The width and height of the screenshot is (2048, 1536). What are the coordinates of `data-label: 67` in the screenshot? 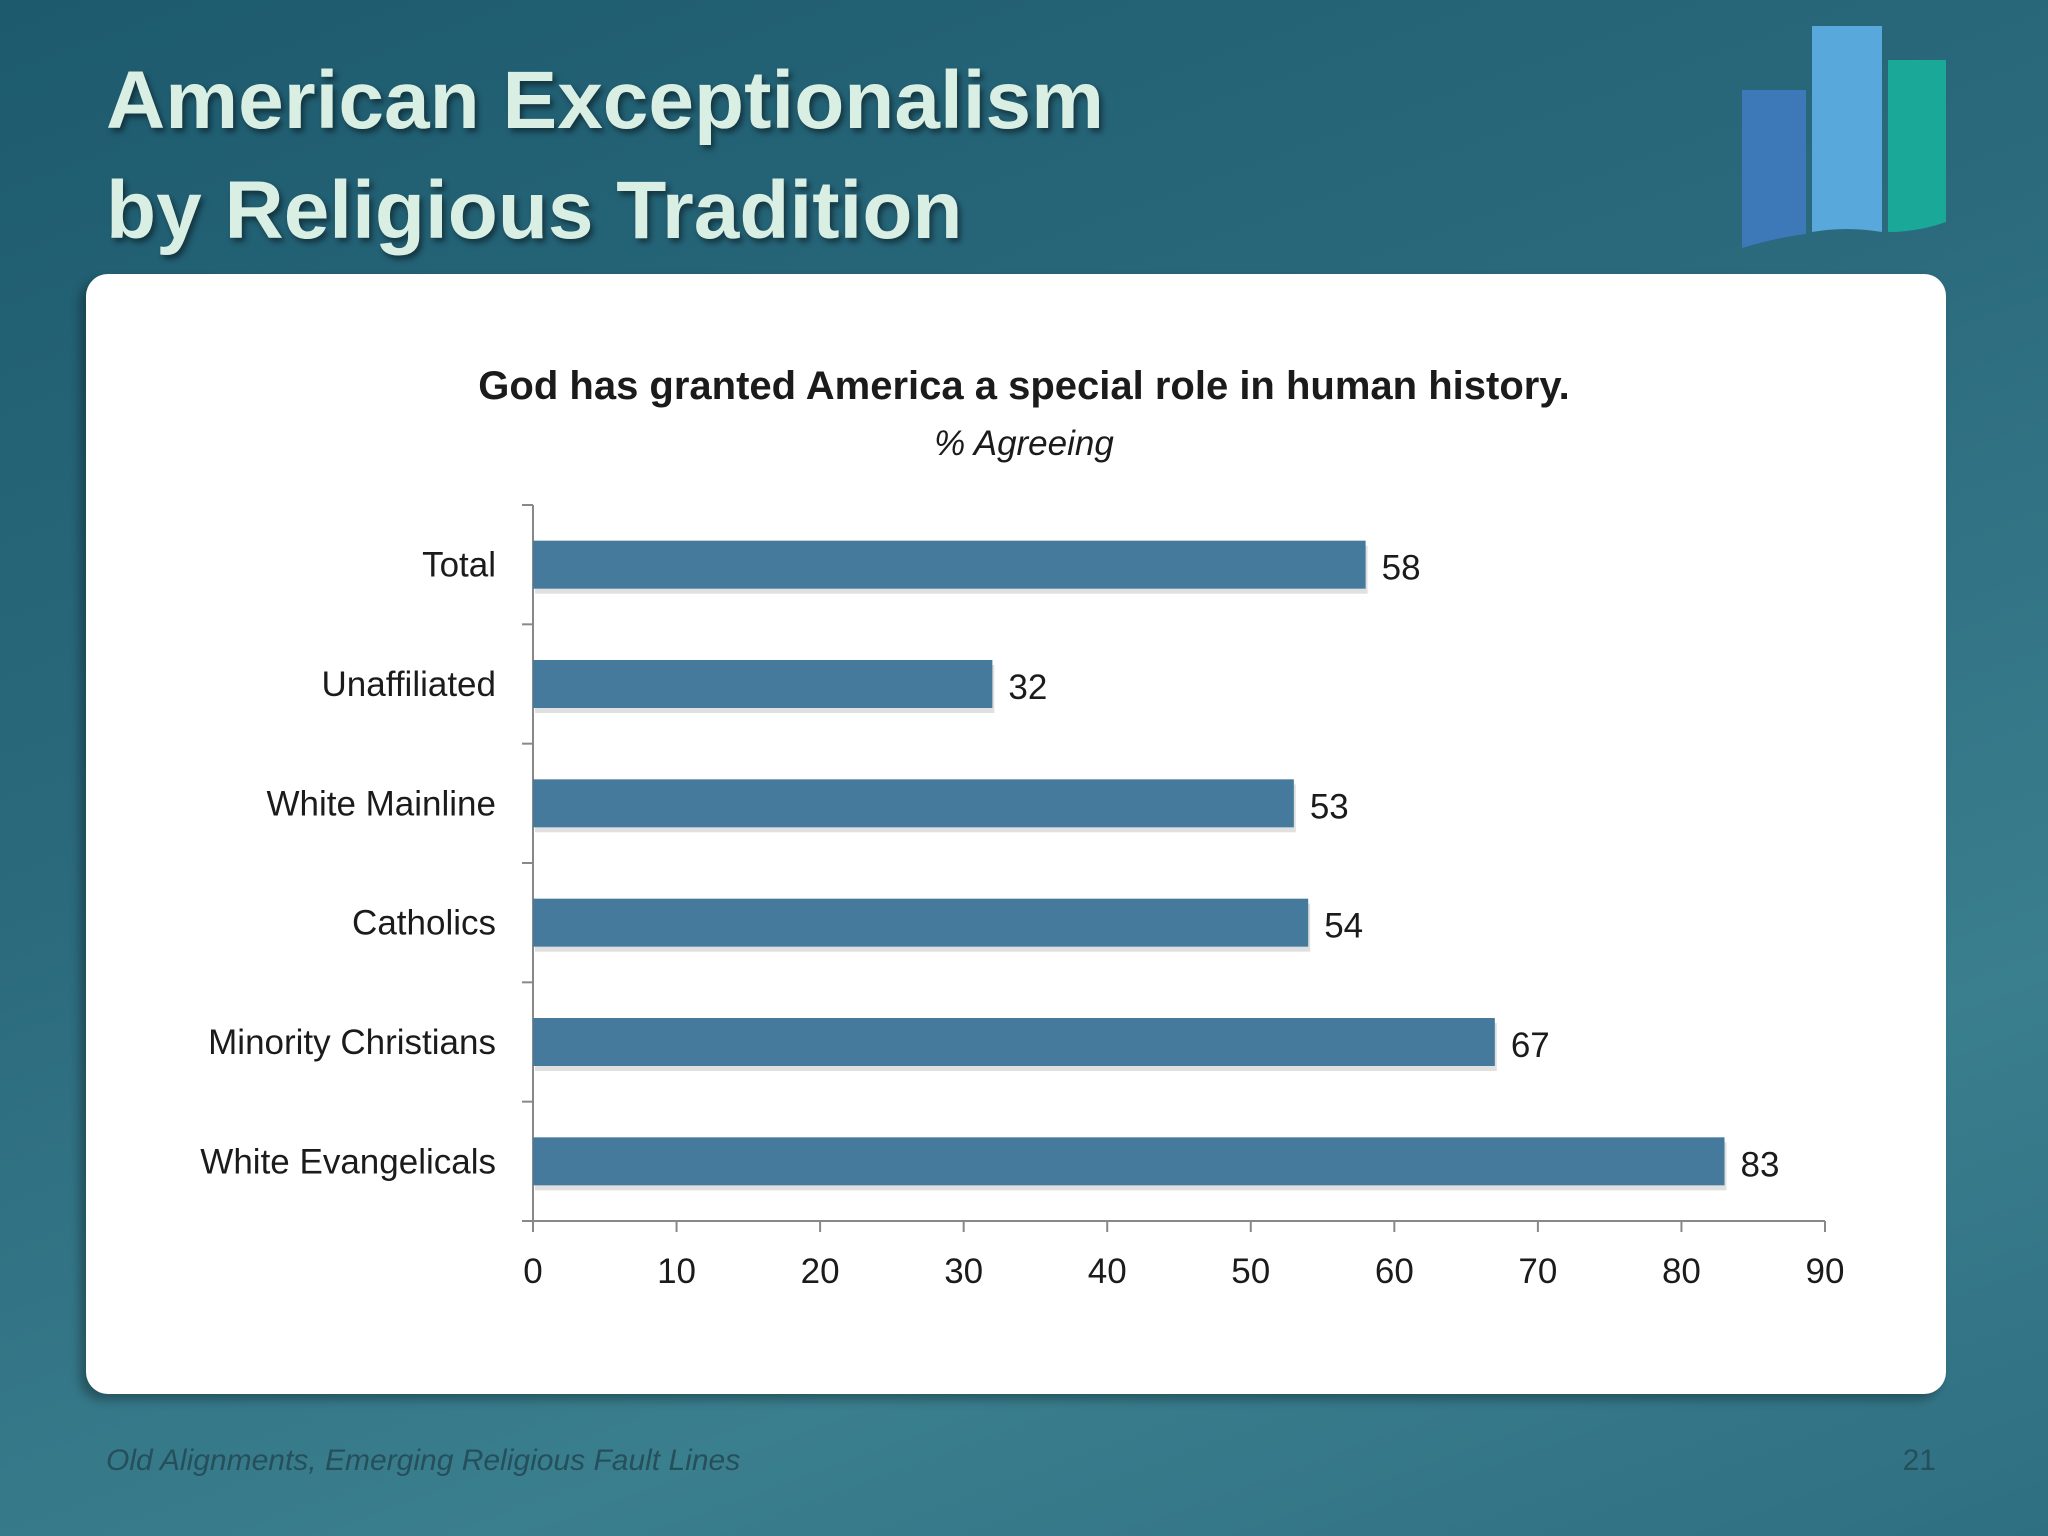 It's located at (1530, 1045).